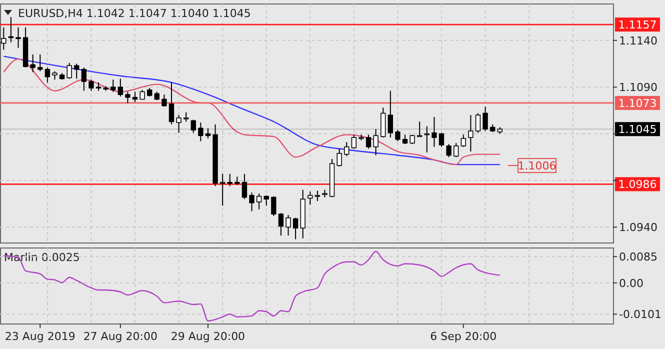 The height and width of the screenshot is (349, 665). Describe the element at coordinates (638, 257) in the screenshot. I see `y-tick-label: 0.0085` at that location.